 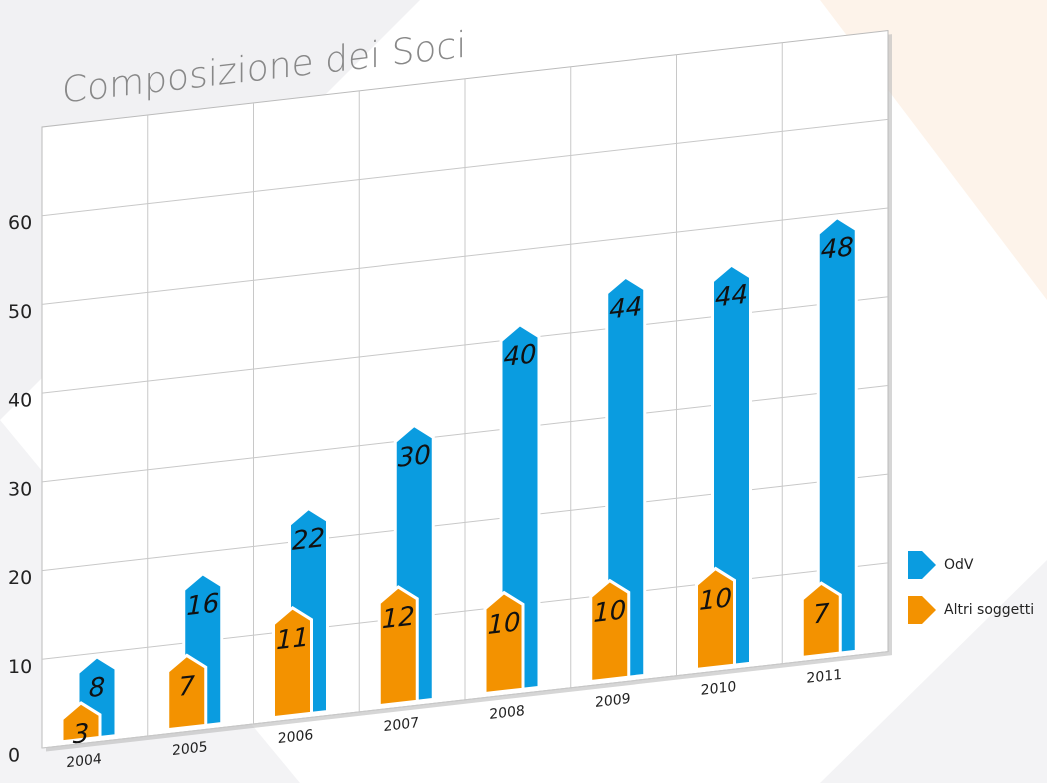 I want to click on y-tick-label: 30, so click(x=20, y=489).